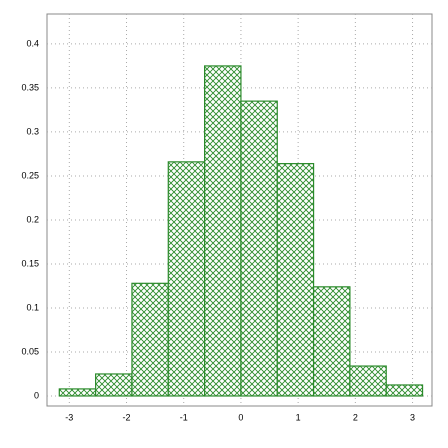  Describe the element at coordinates (240, 417) in the screenshot. I see `x-tick-label: 0` at that location.